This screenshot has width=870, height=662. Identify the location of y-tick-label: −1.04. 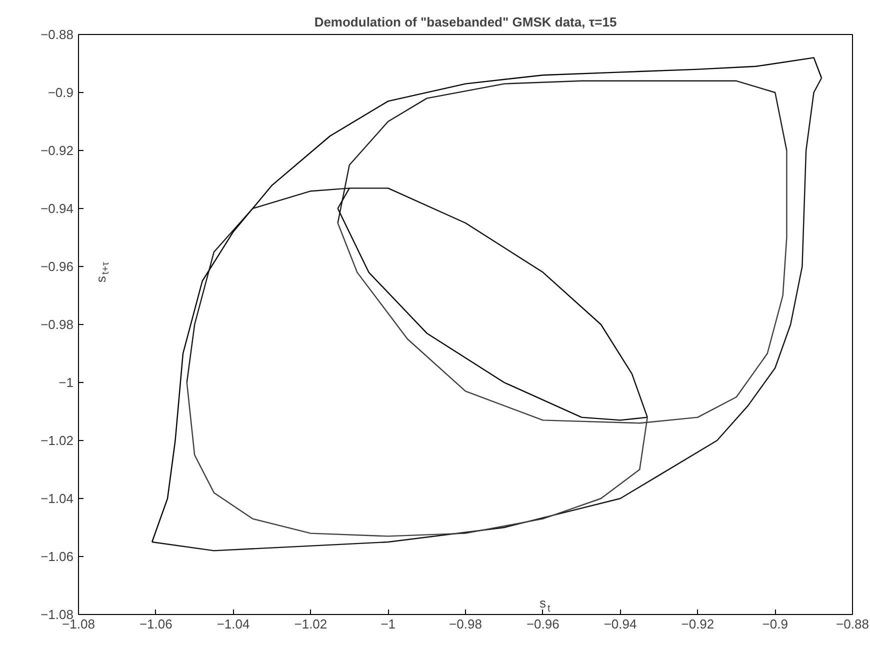
(57, 498).